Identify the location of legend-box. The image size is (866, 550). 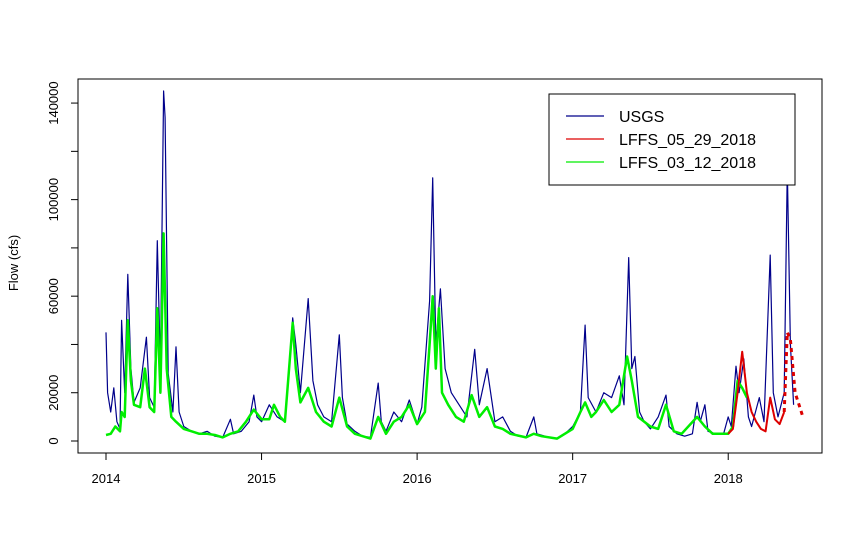
(672, 139).